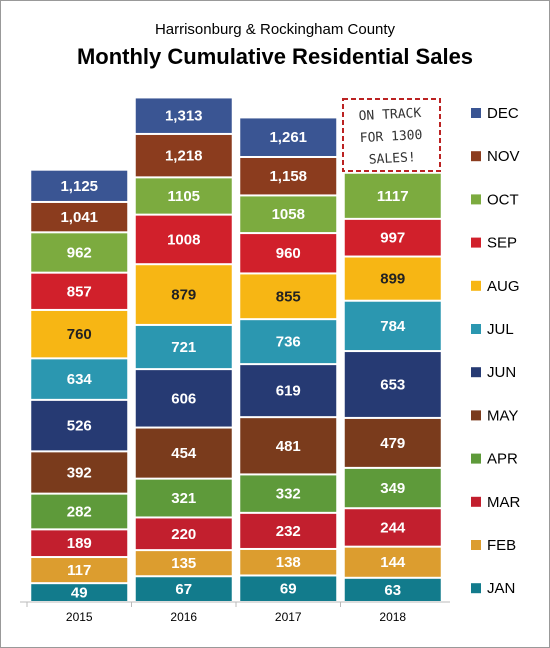 The width and height of the screenshot is (550, 648). What do you see at coordinates (79, 543) in the screenshot?
I see `value-label: 189` at bounding box center [79, 543].